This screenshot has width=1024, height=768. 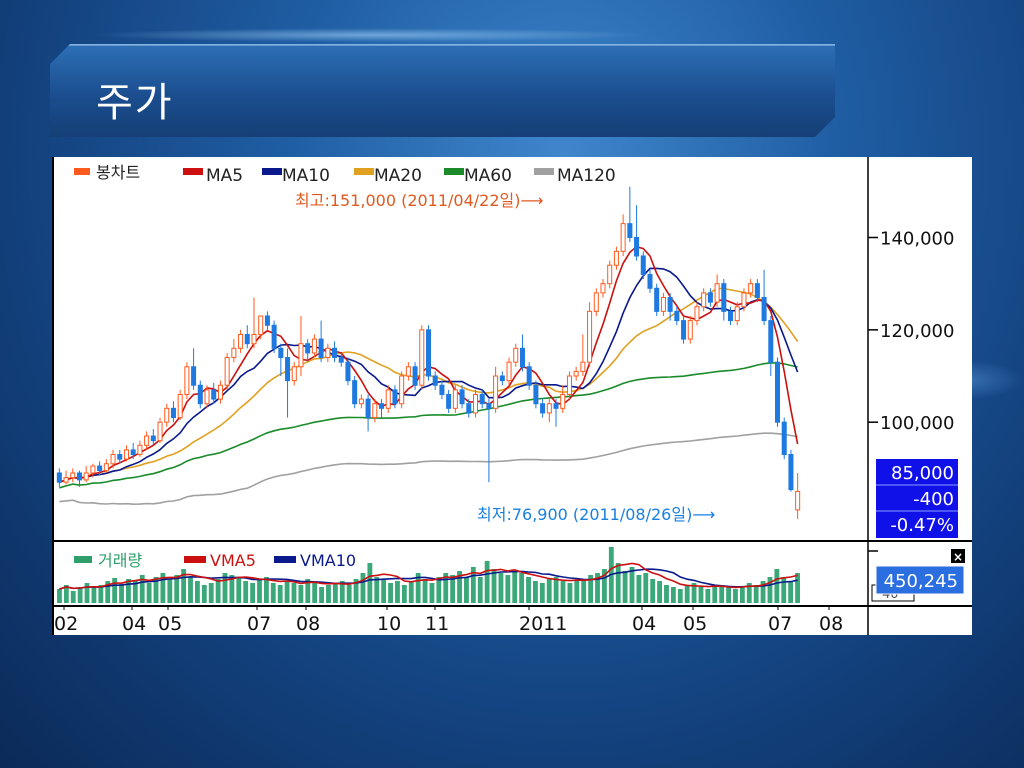 What do you see at coordinates (454, 171) in the screenshot?
I see `legend-swatch-ma60` at bounding box center [454, 171].